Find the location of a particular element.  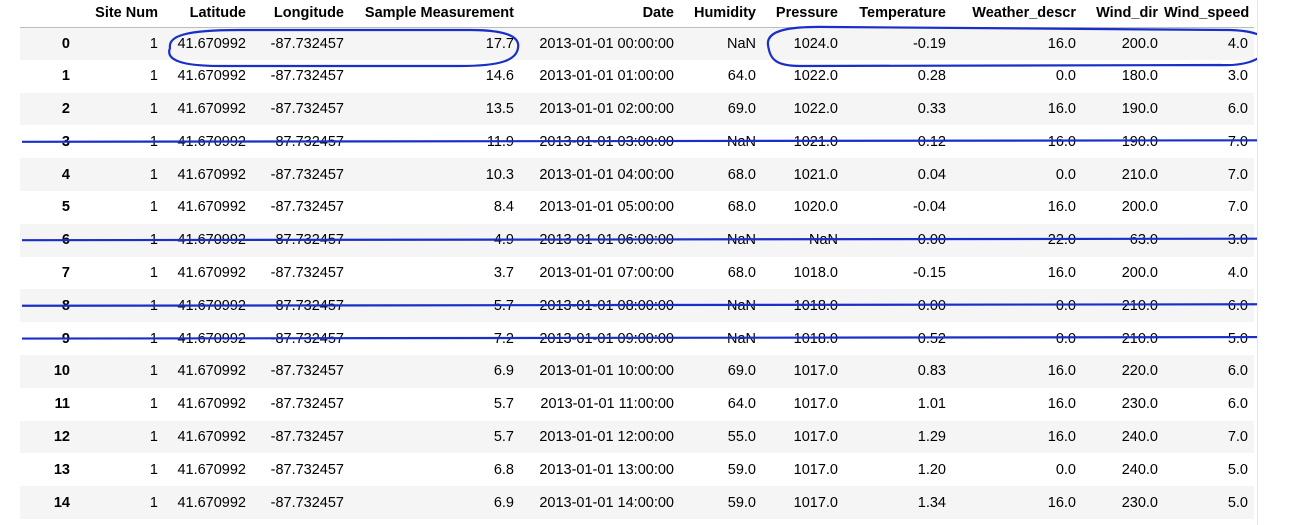

table-cell: 180.0 is located at coordinates (1139, 76).